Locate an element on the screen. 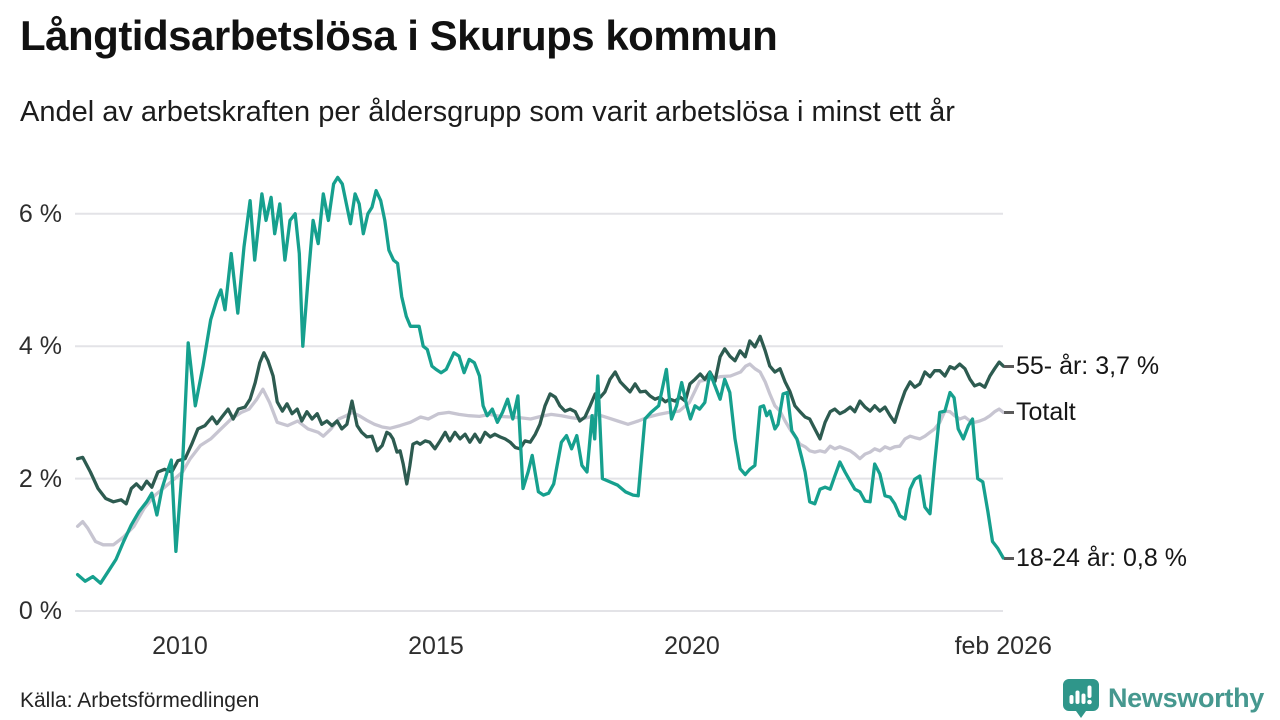  y-axis-tick-label: 0 % is located at coordinates (40, 611).